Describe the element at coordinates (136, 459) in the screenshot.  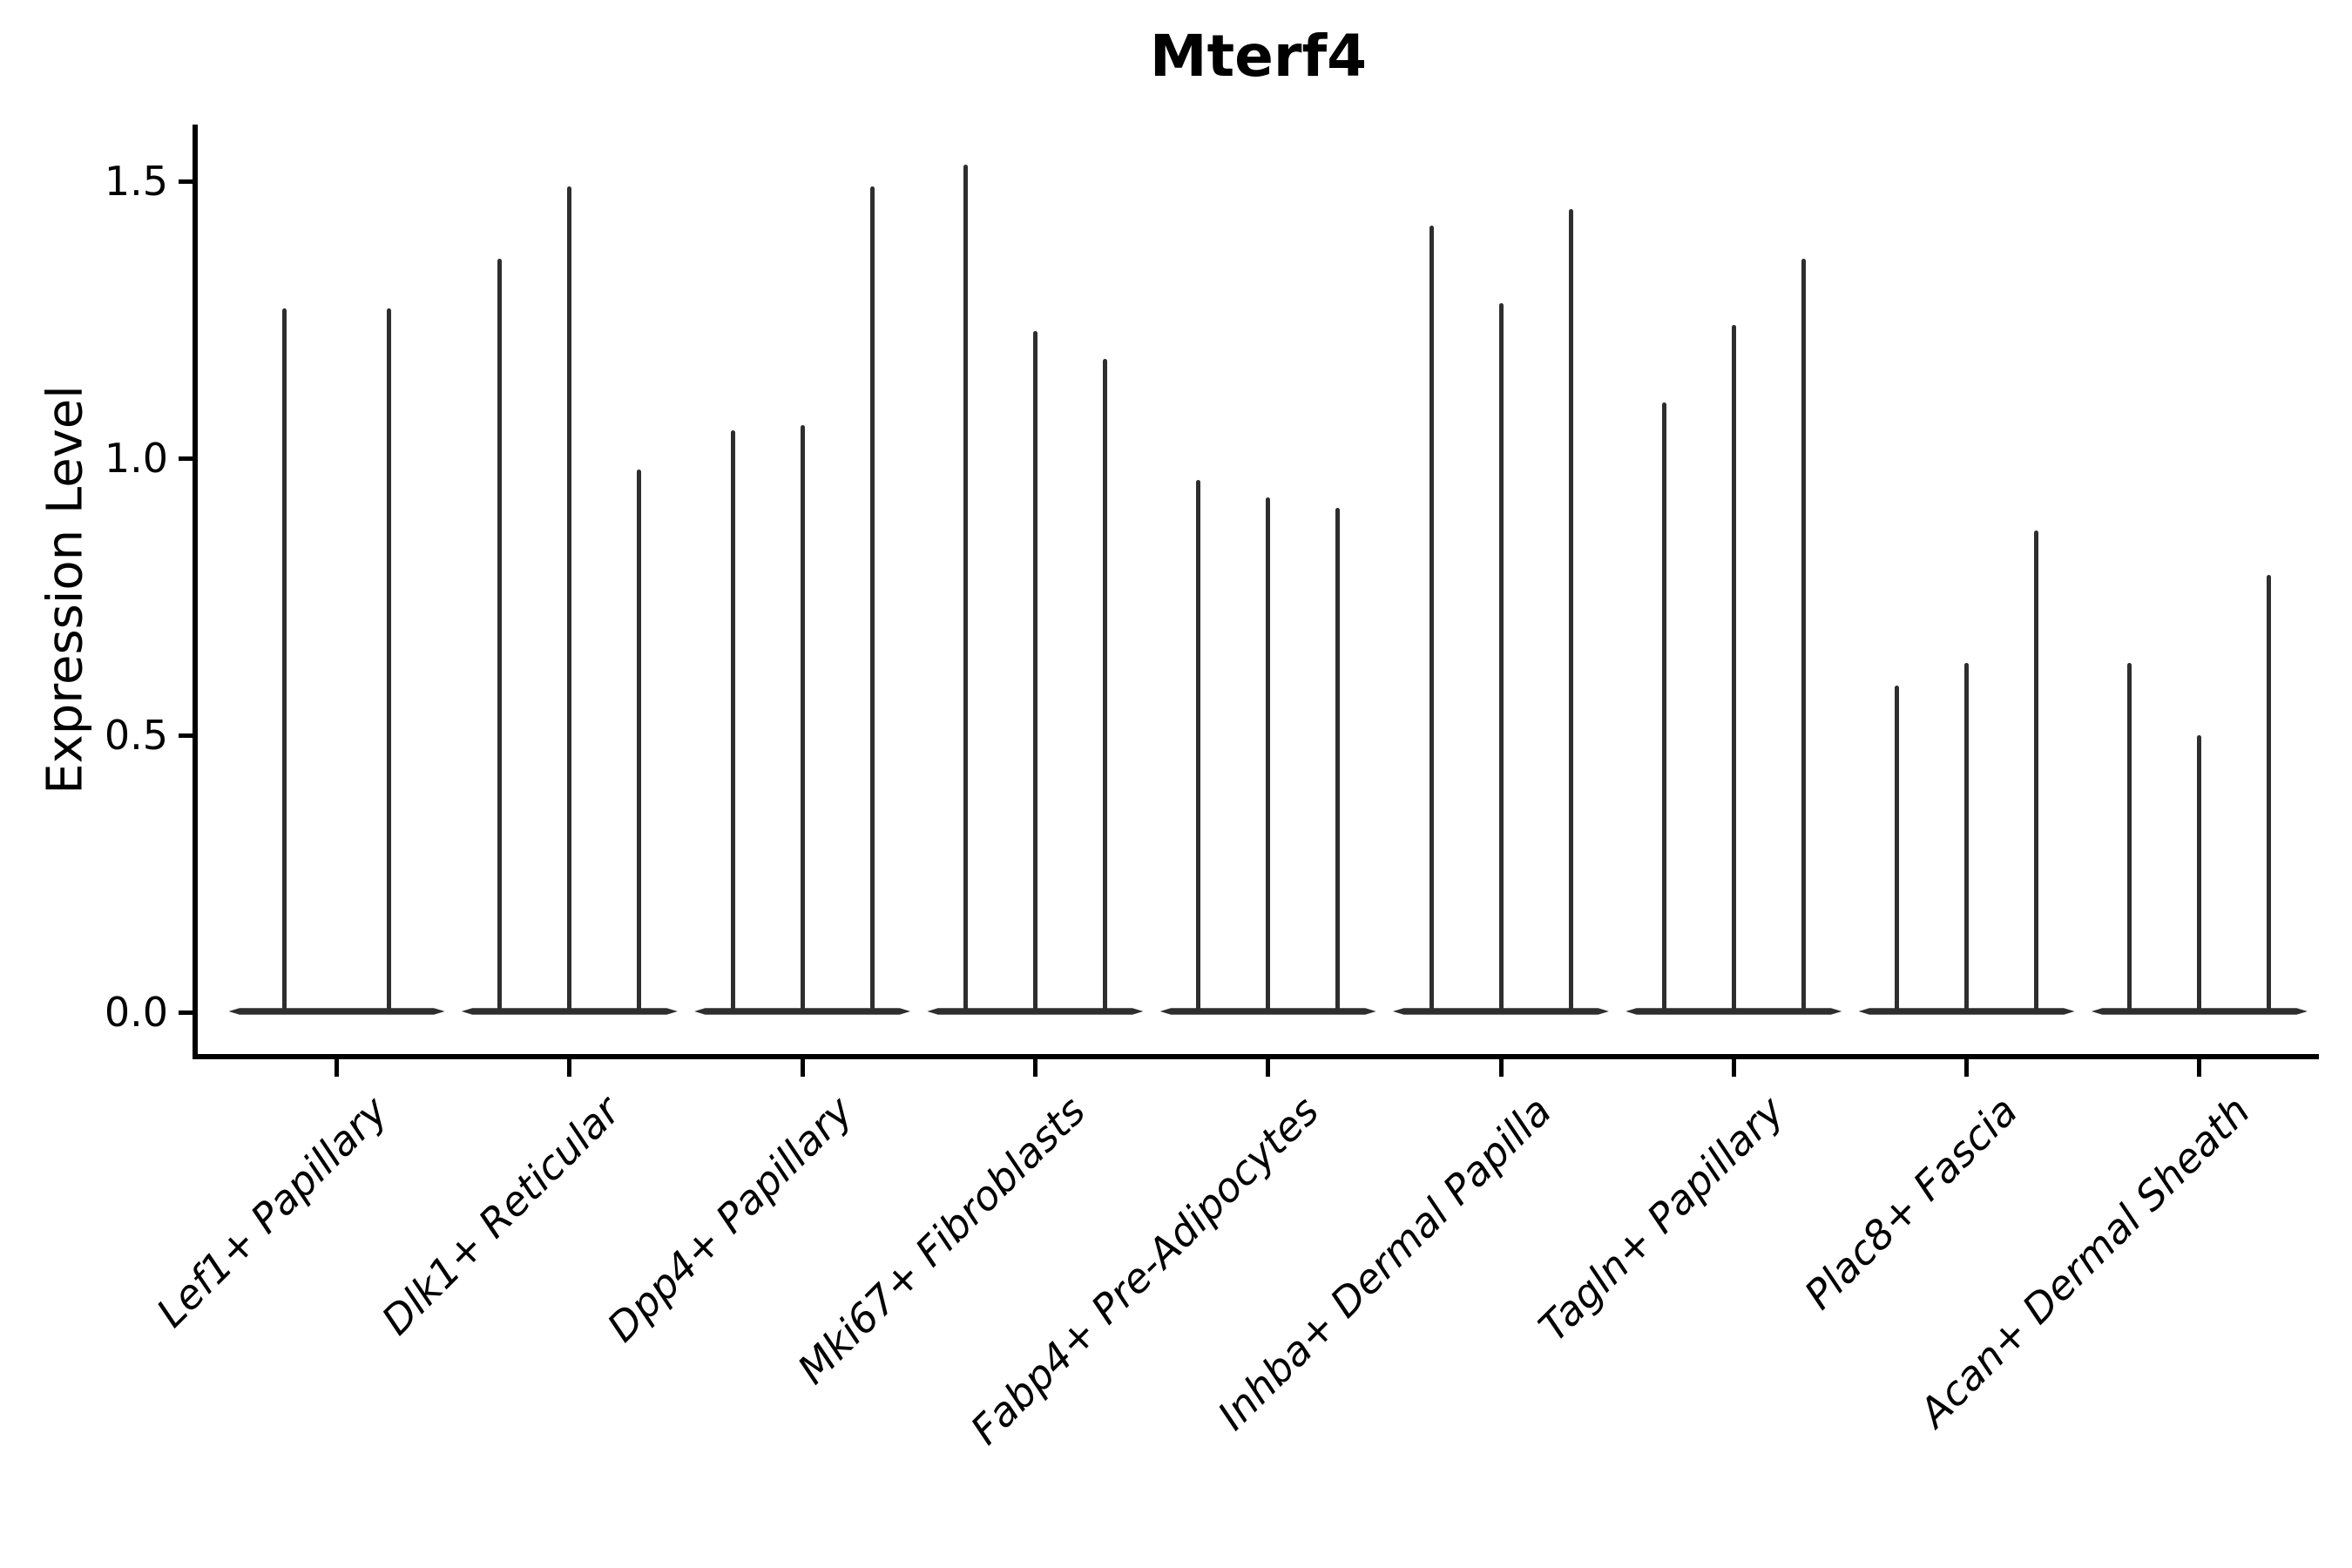
I see `y-tick-label: 1.0` at that location.